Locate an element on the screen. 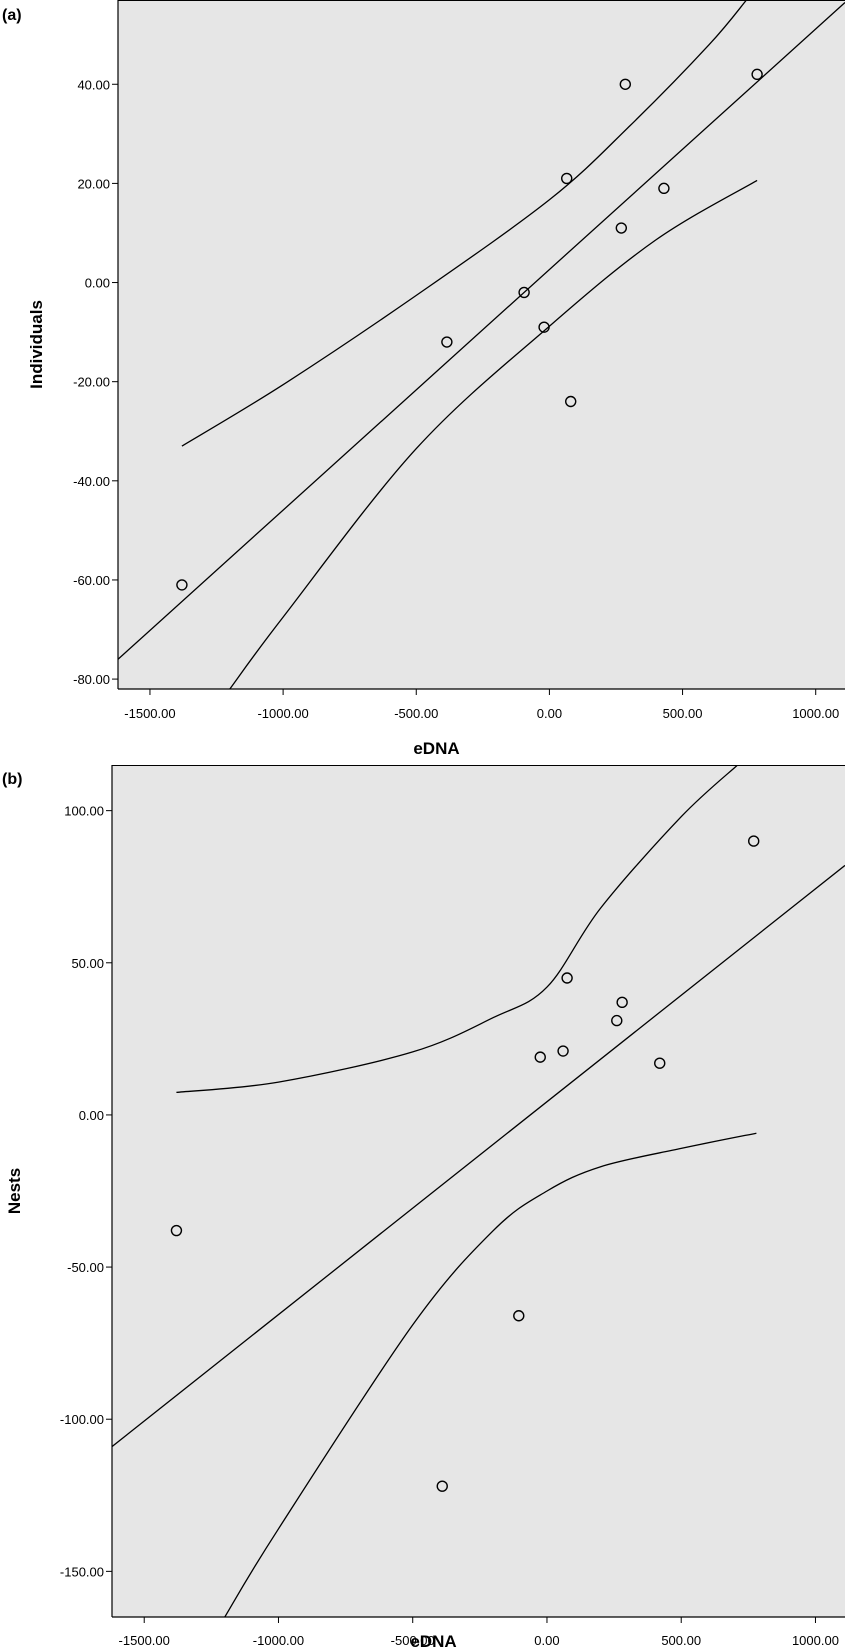 This screenshot has width=845, height=1649. panel-label: (b) is located at coordinates (12, 779).